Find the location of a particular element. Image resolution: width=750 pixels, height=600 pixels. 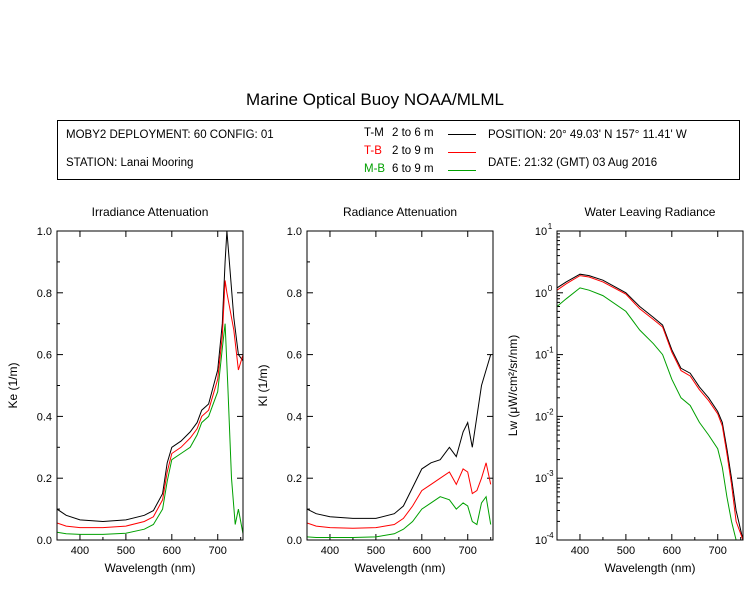

deployment-text: MOBY2 DEPLOYMENT: 60 CONFIG: 01 is located at coordinates (170, 135).